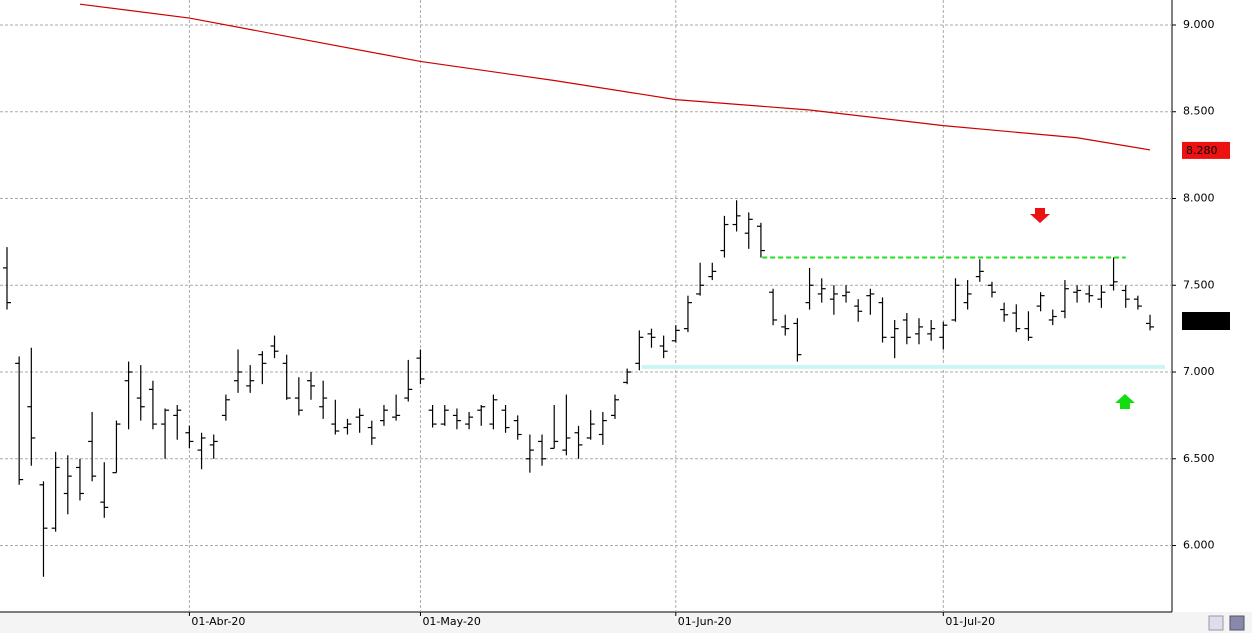  What do you see at coordinates (1202, 150) in the screenshot?
I see `ma-label: 8.280` at bounding box center [1202, 150].